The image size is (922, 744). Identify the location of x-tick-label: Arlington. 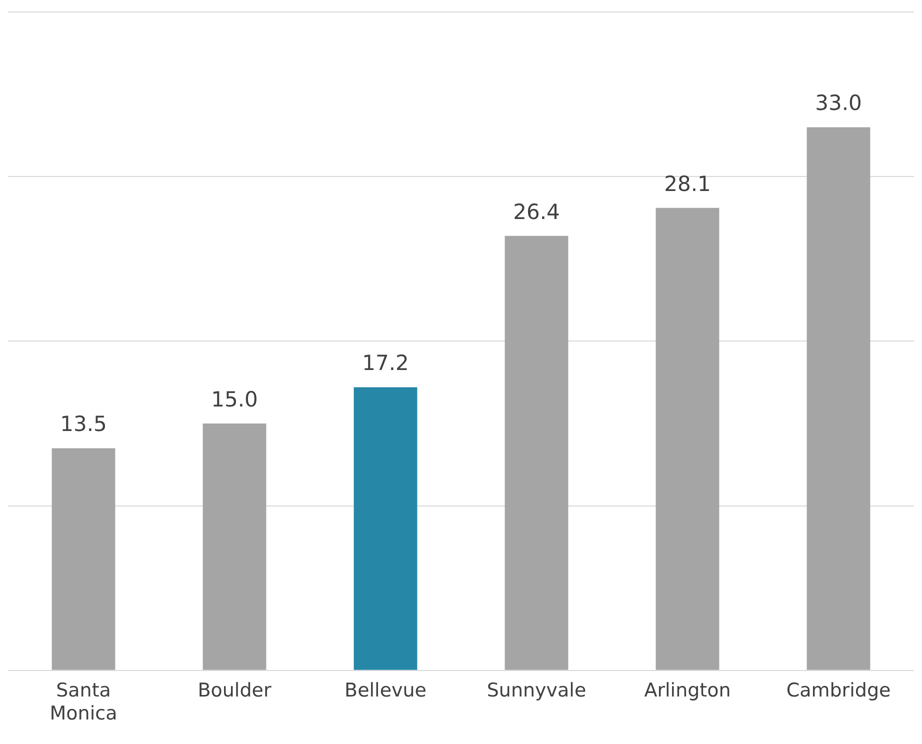
(687, 691).